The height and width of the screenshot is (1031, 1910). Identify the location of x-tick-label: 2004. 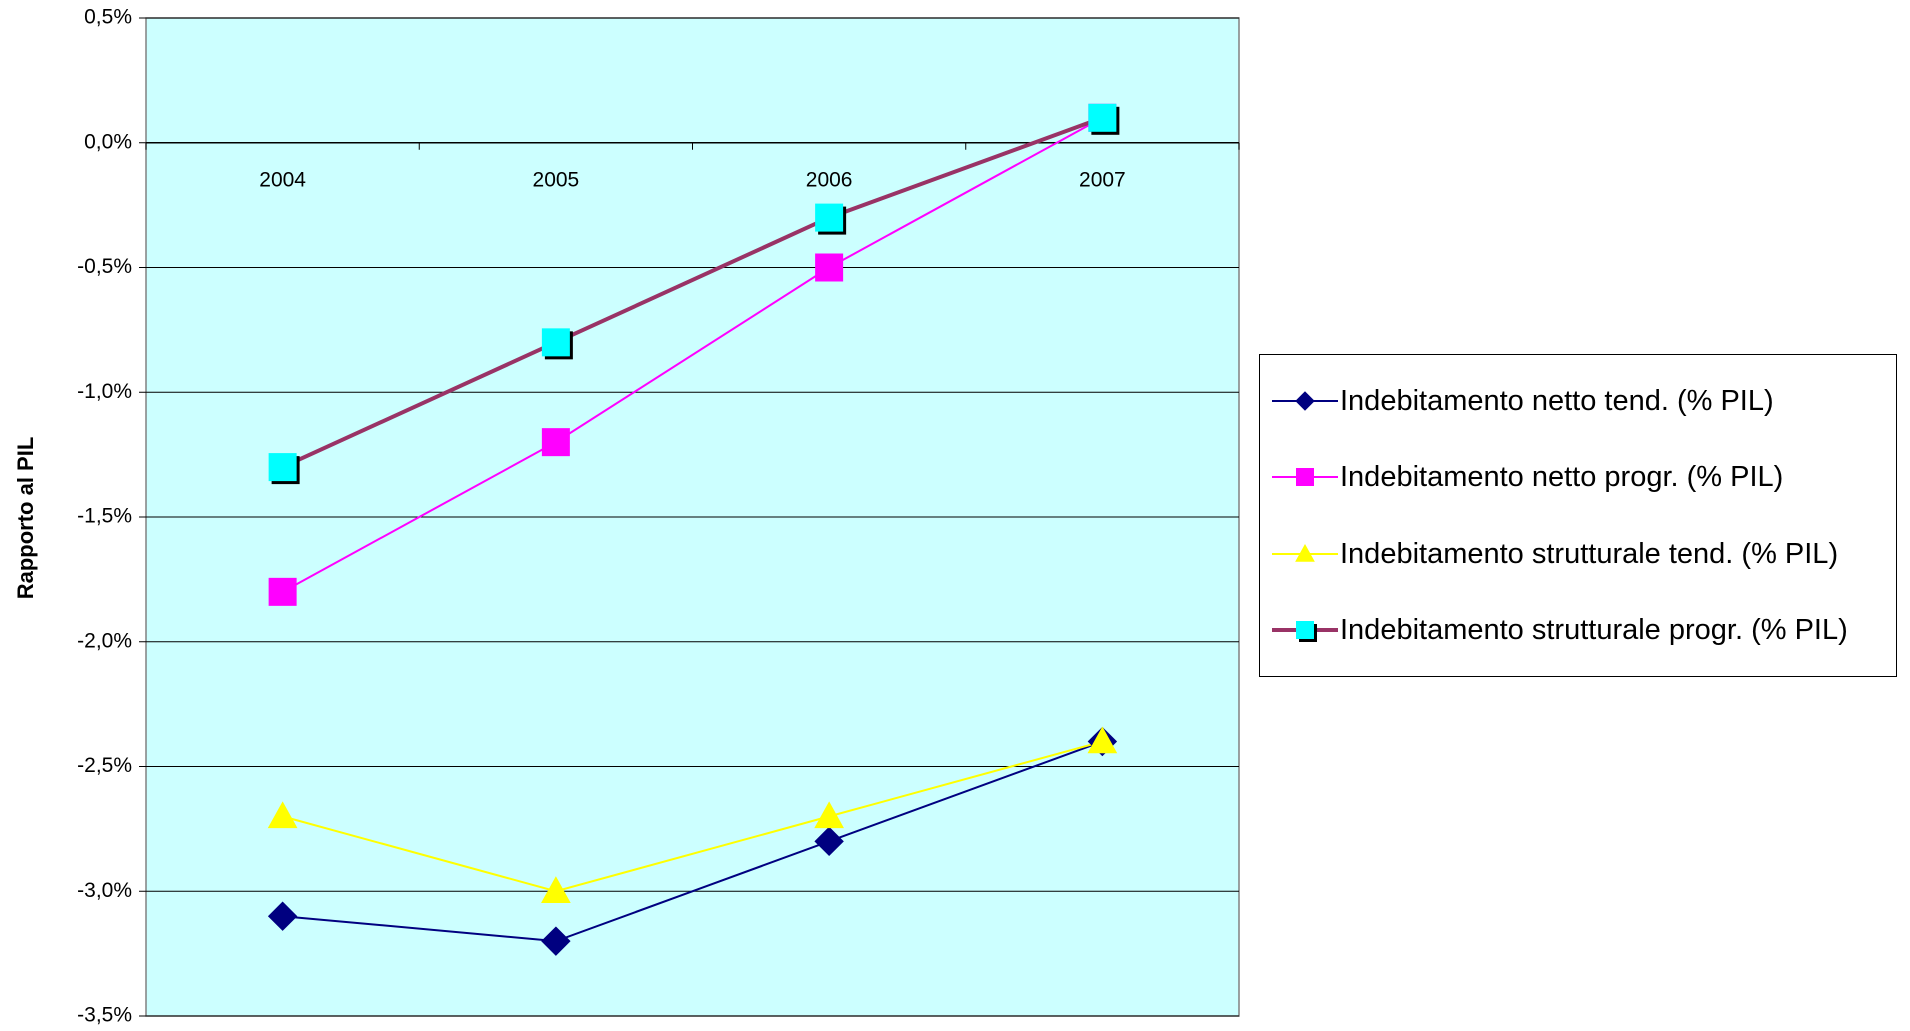
(282, 179).